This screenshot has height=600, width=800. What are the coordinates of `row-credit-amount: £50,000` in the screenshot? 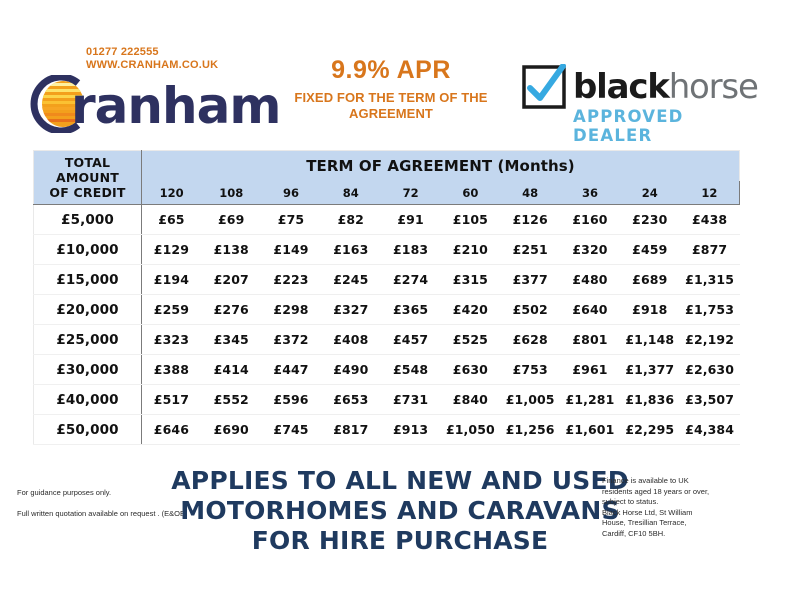 It's located at (87, 429).